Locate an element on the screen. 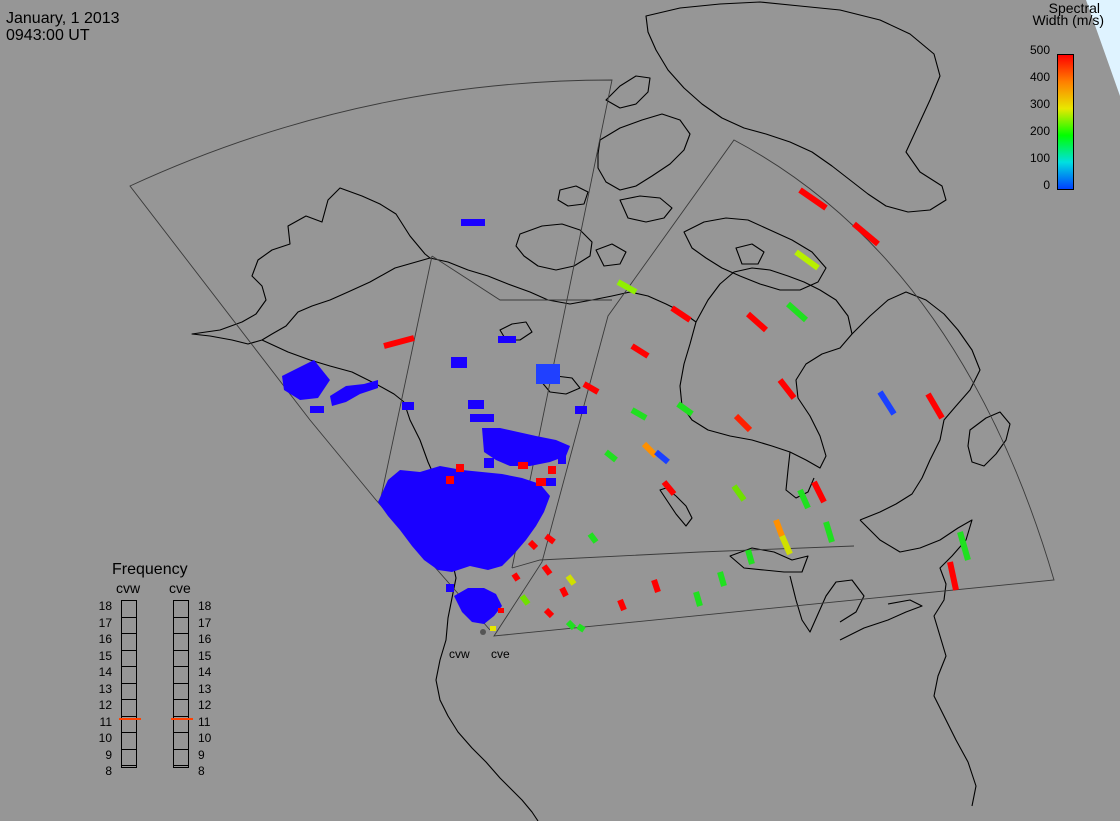 The height and width of the screenshot is (821, 1120). lake-erie-ontario is located at coordinates (881, 620).